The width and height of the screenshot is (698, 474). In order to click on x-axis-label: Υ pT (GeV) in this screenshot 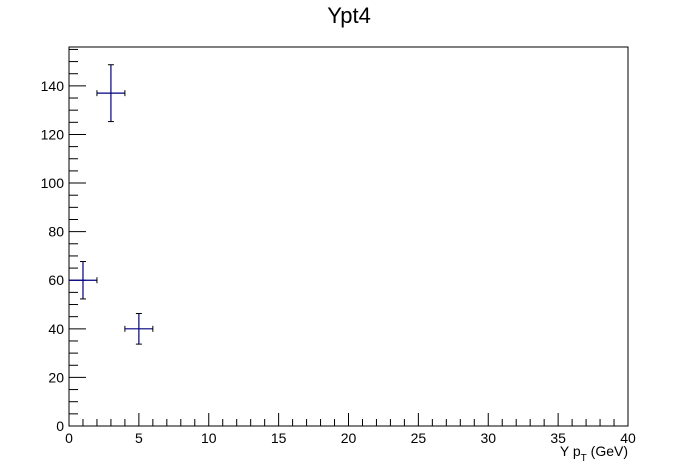, I will do `click(594, 453)`.